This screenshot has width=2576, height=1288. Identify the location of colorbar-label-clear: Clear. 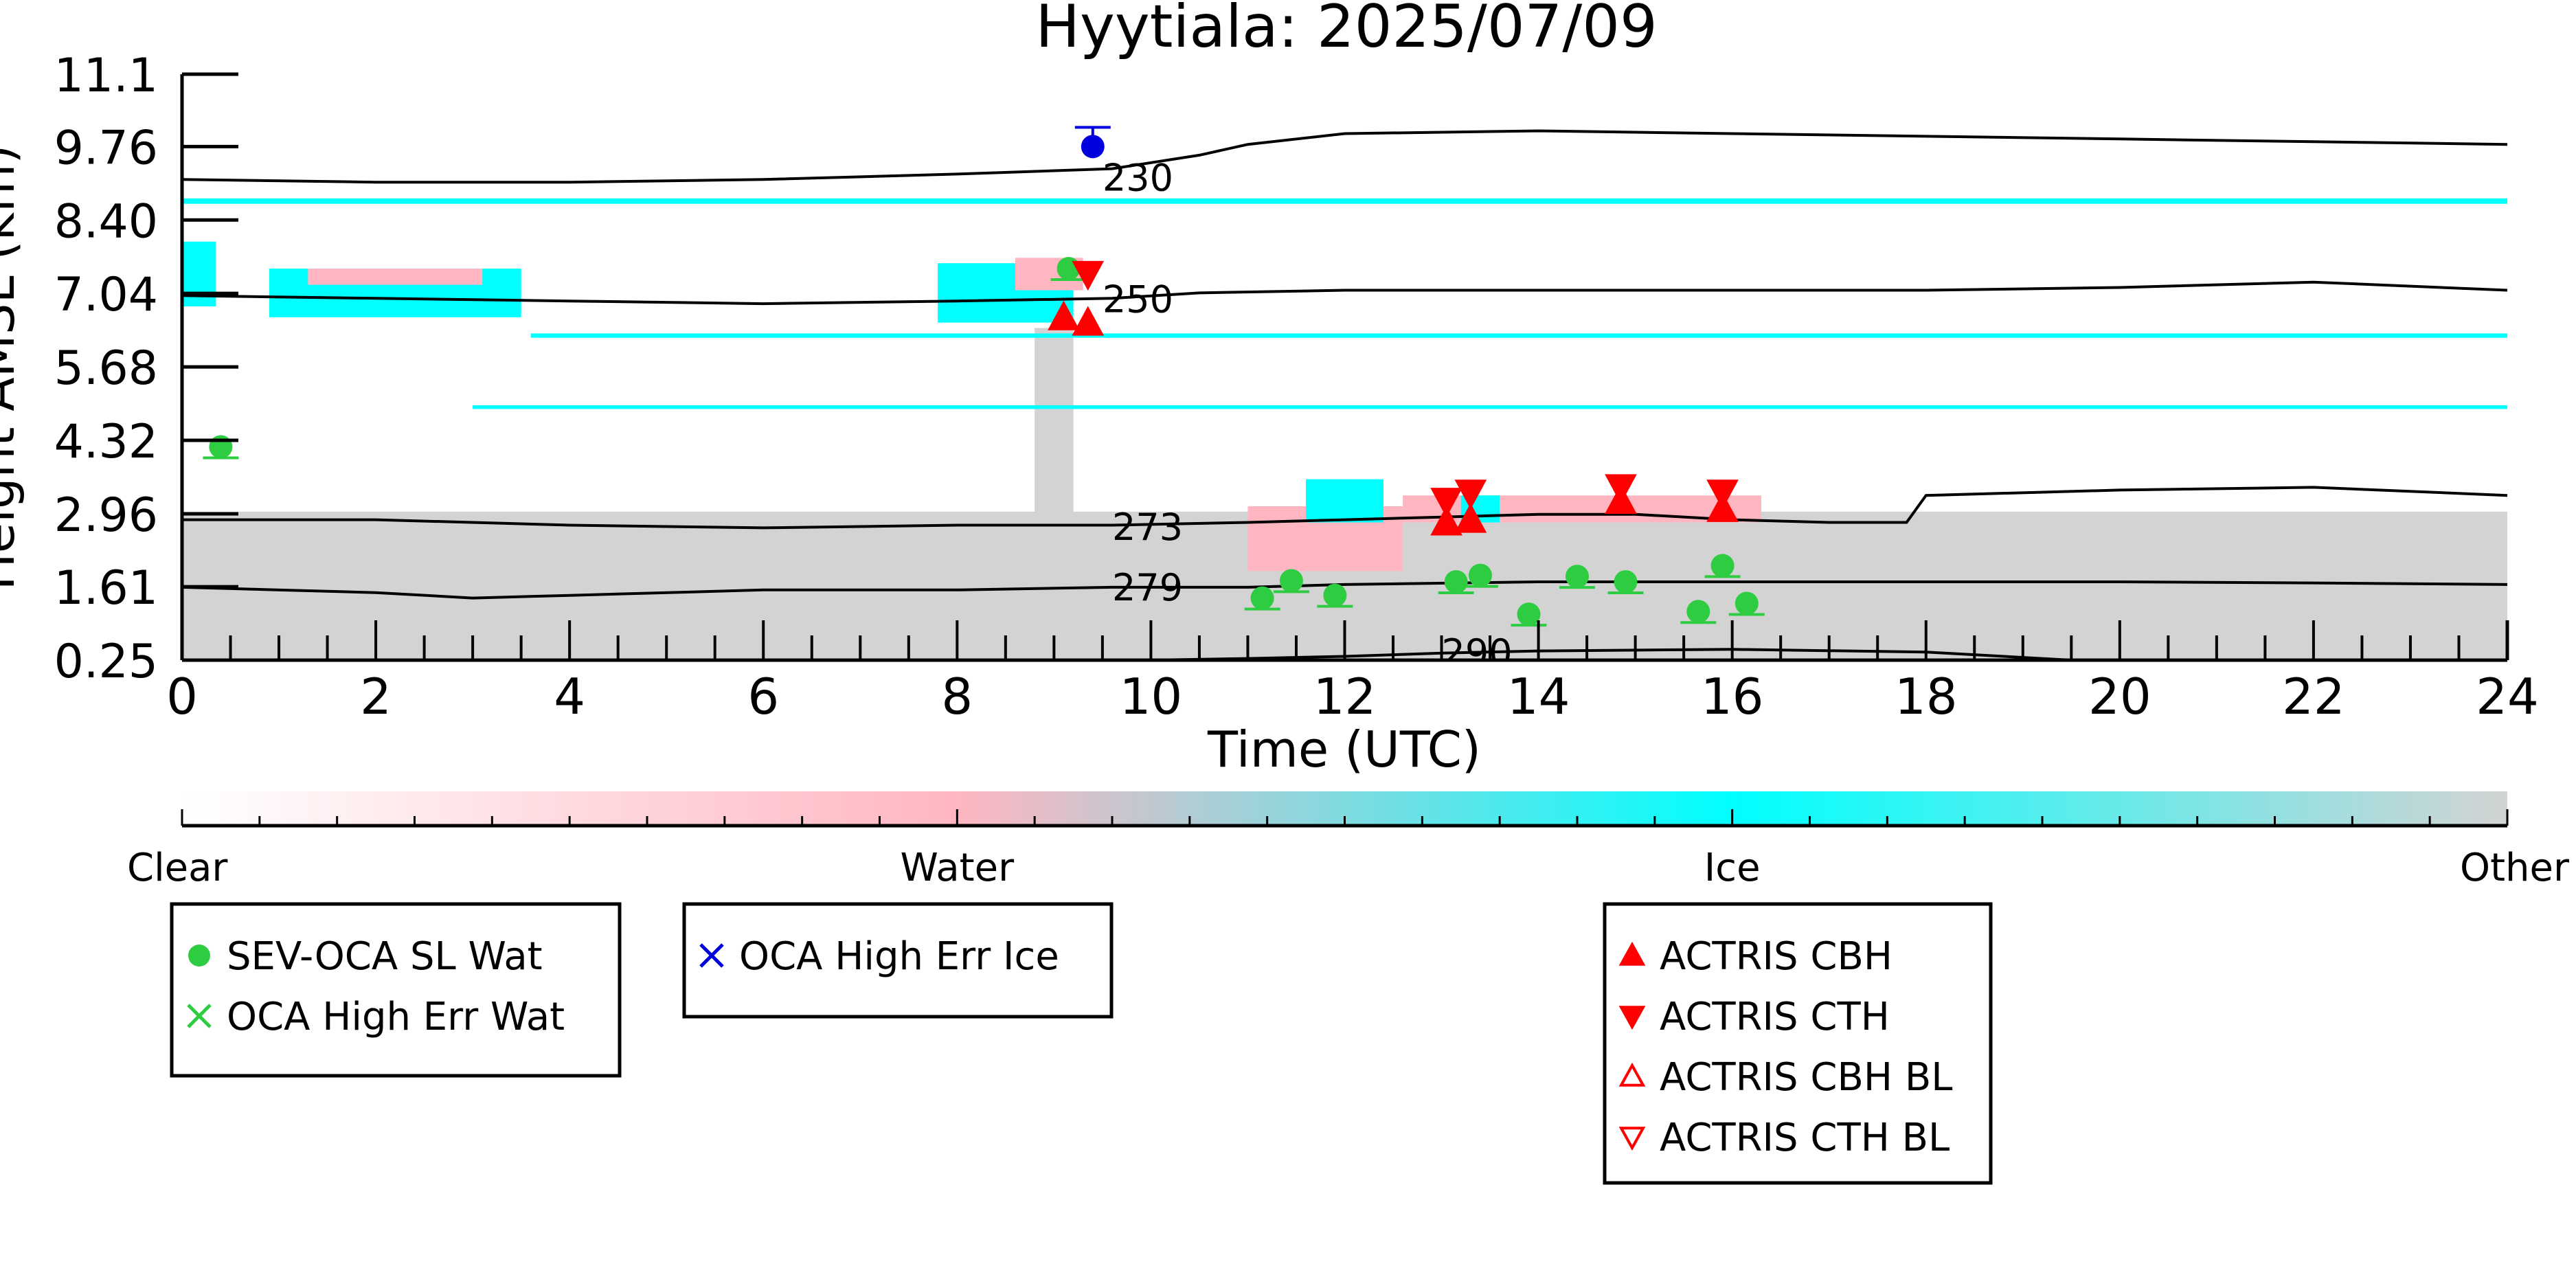
(177, 868).